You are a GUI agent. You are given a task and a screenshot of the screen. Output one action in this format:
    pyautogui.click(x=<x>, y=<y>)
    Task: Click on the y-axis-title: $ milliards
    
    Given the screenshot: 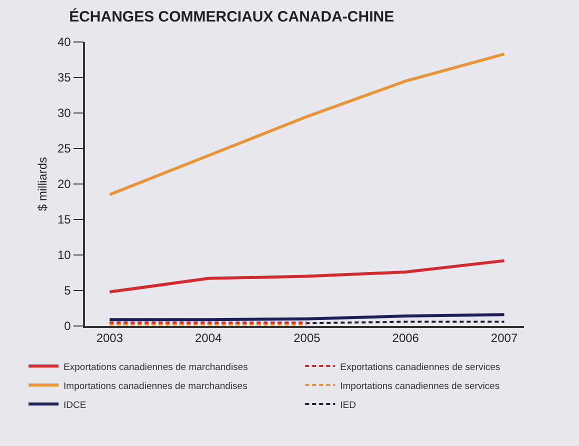 What is the action you would take?
    pyautogui.click(x=42, y=184)
    